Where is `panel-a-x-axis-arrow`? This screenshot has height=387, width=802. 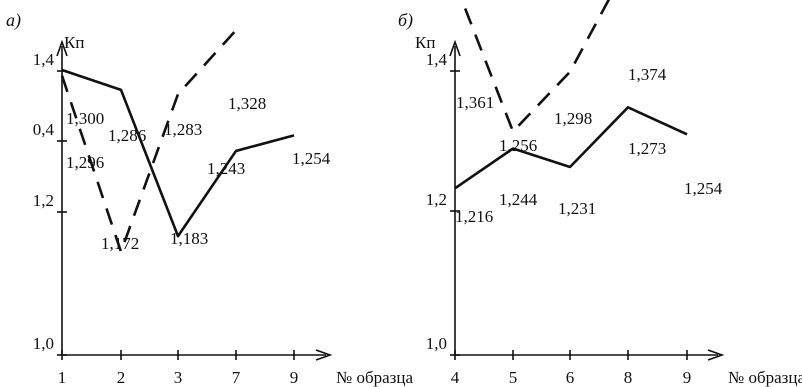
panel-a-x-axis-arrow is located at coordinates (324, 355).